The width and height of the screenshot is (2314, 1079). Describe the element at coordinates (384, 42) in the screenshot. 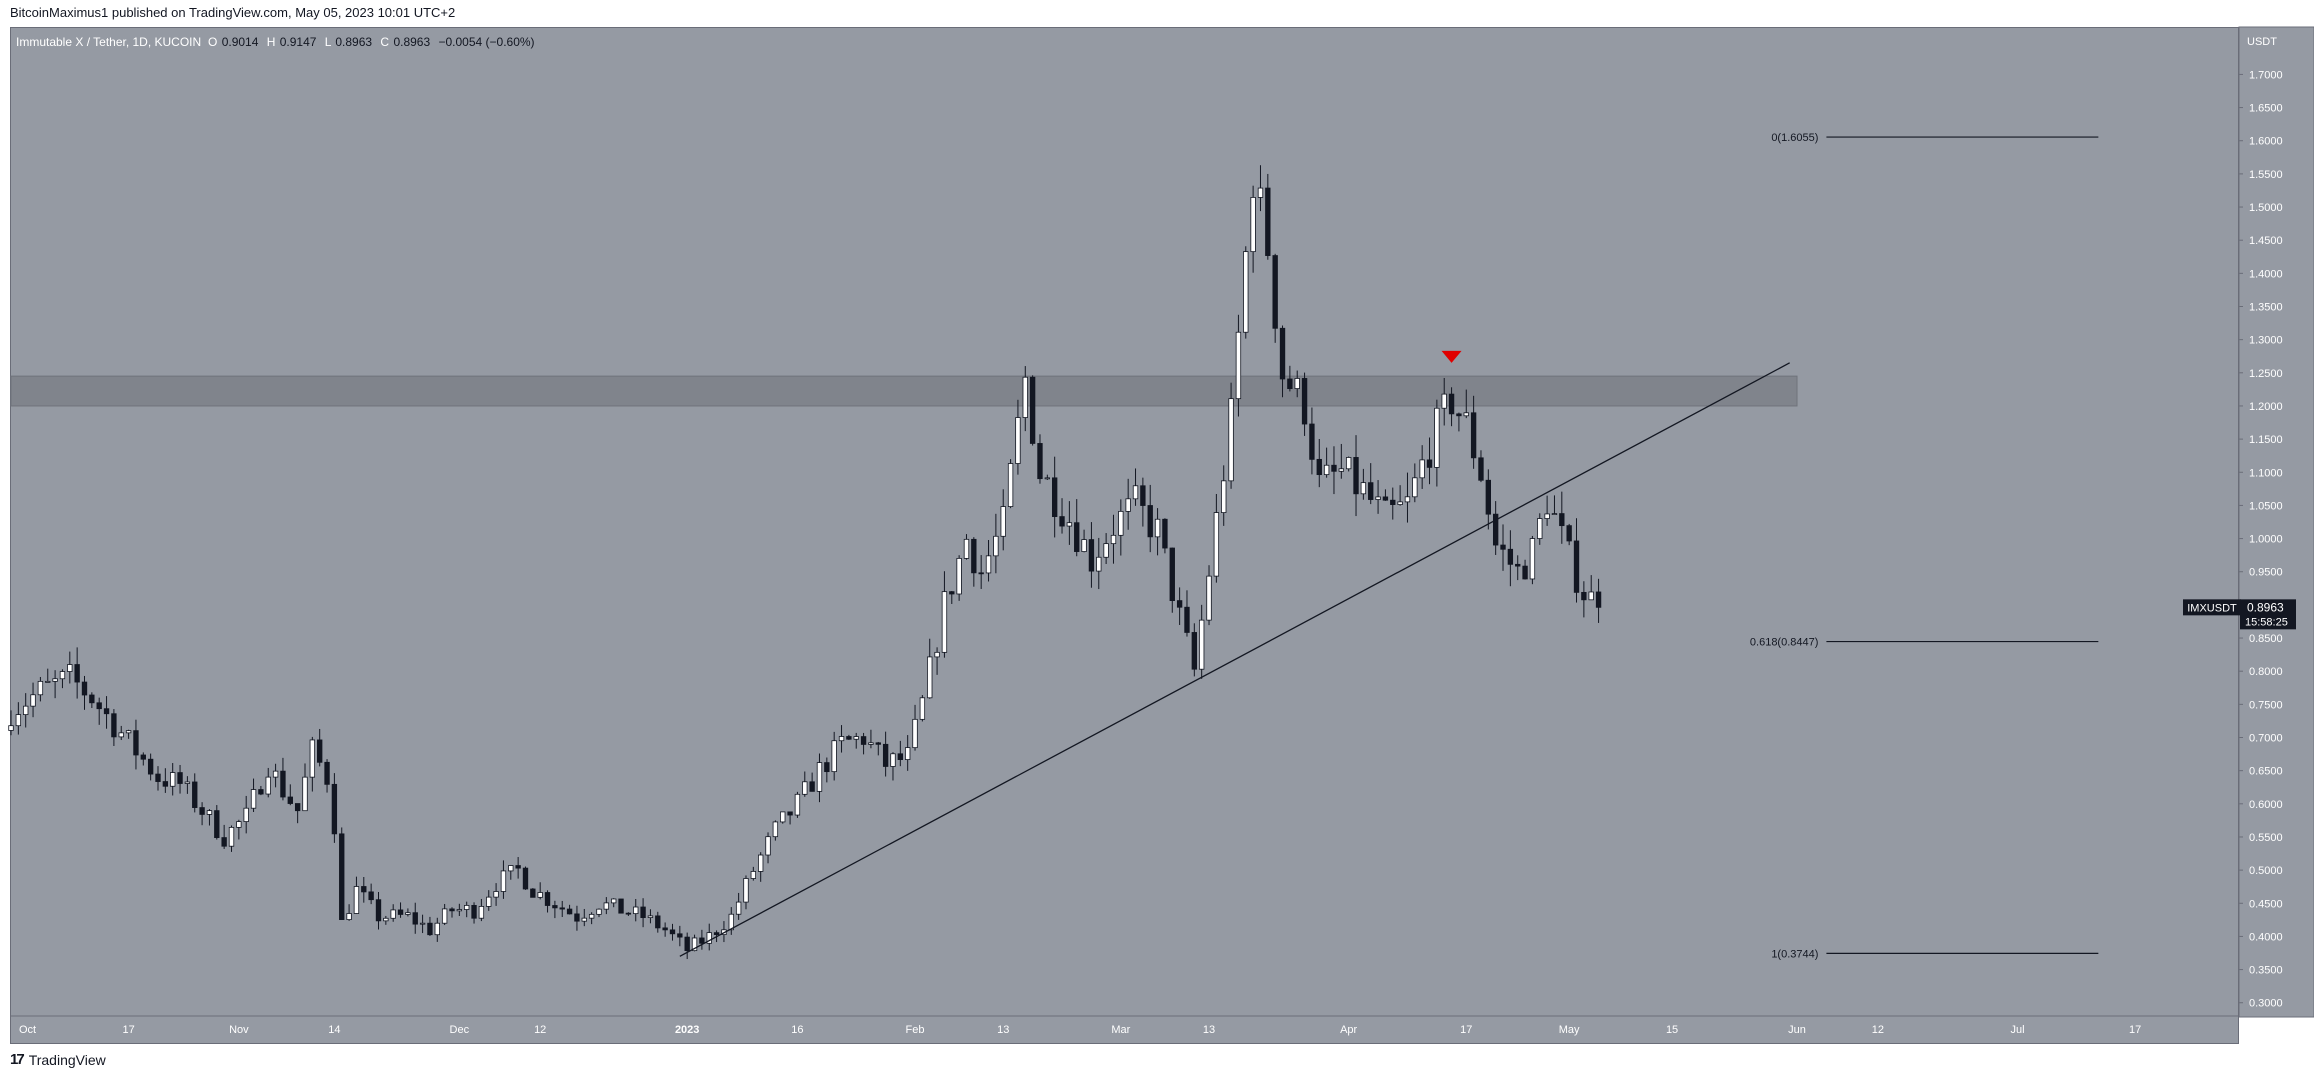

I see `legend-close-label: C` at that location.